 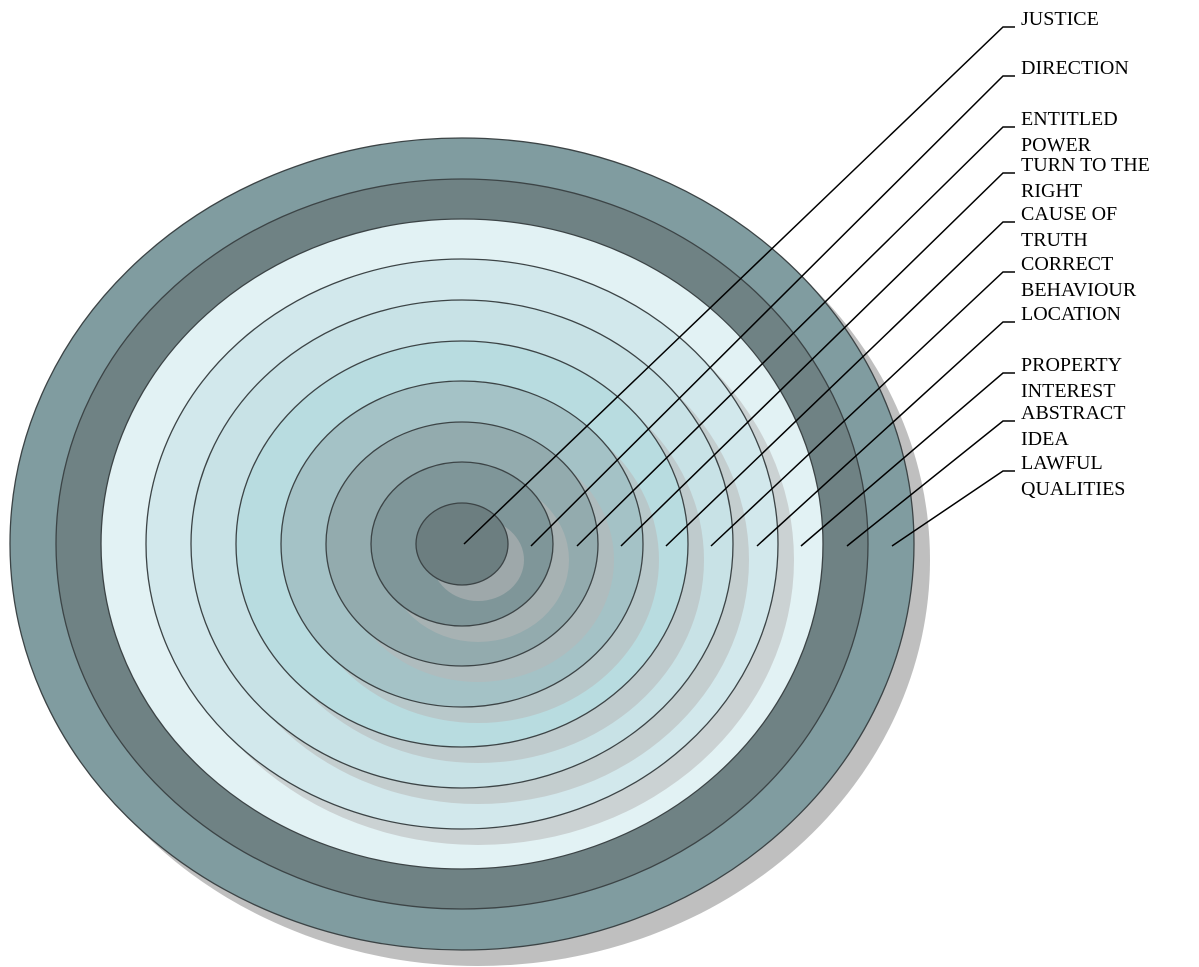 I want to click on ring-label-line: DIRECTION, so click(x=1075, y=68).